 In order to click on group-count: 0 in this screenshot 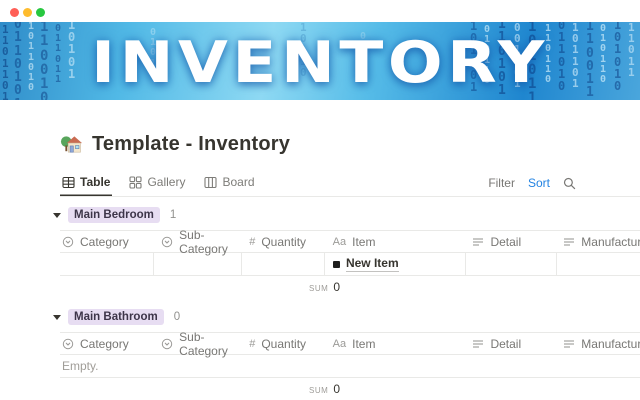, I will do `click(177, 317)`.